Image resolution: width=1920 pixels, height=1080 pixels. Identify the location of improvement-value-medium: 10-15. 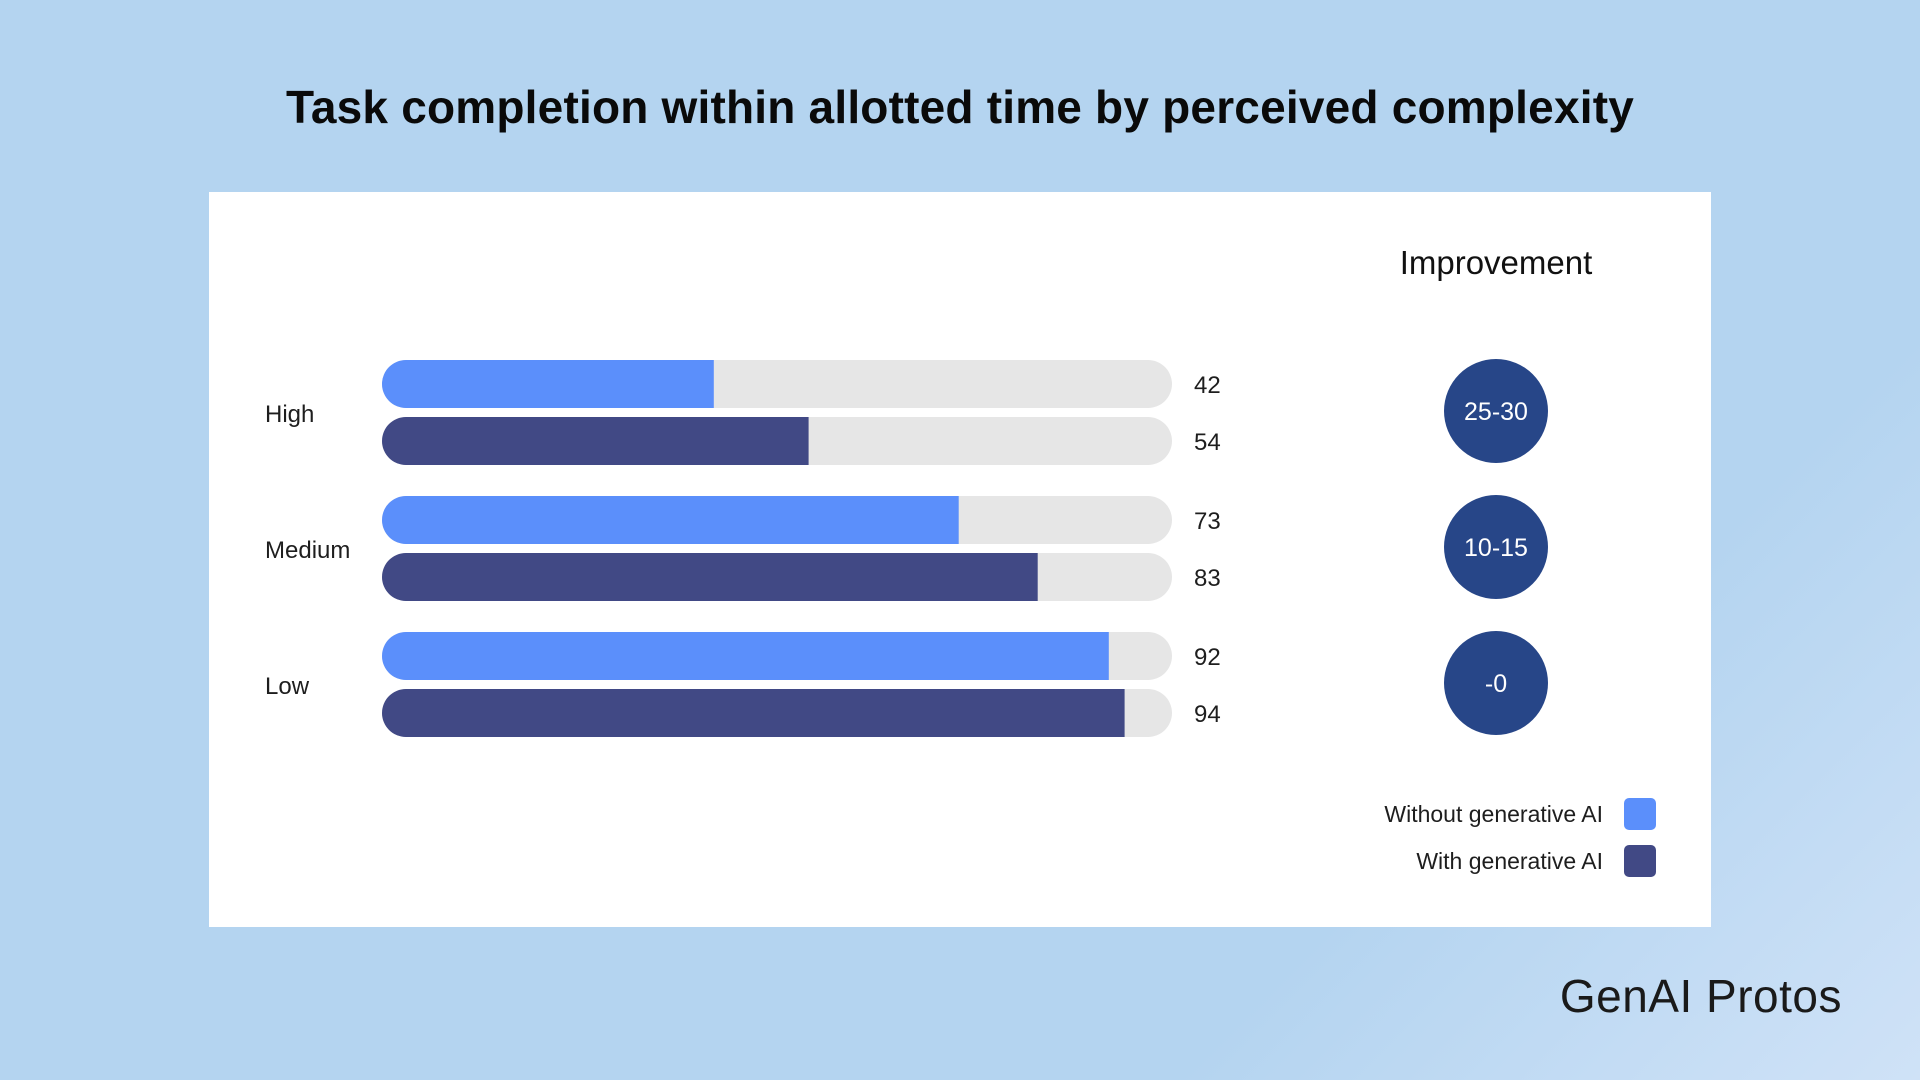
(1496, 548).